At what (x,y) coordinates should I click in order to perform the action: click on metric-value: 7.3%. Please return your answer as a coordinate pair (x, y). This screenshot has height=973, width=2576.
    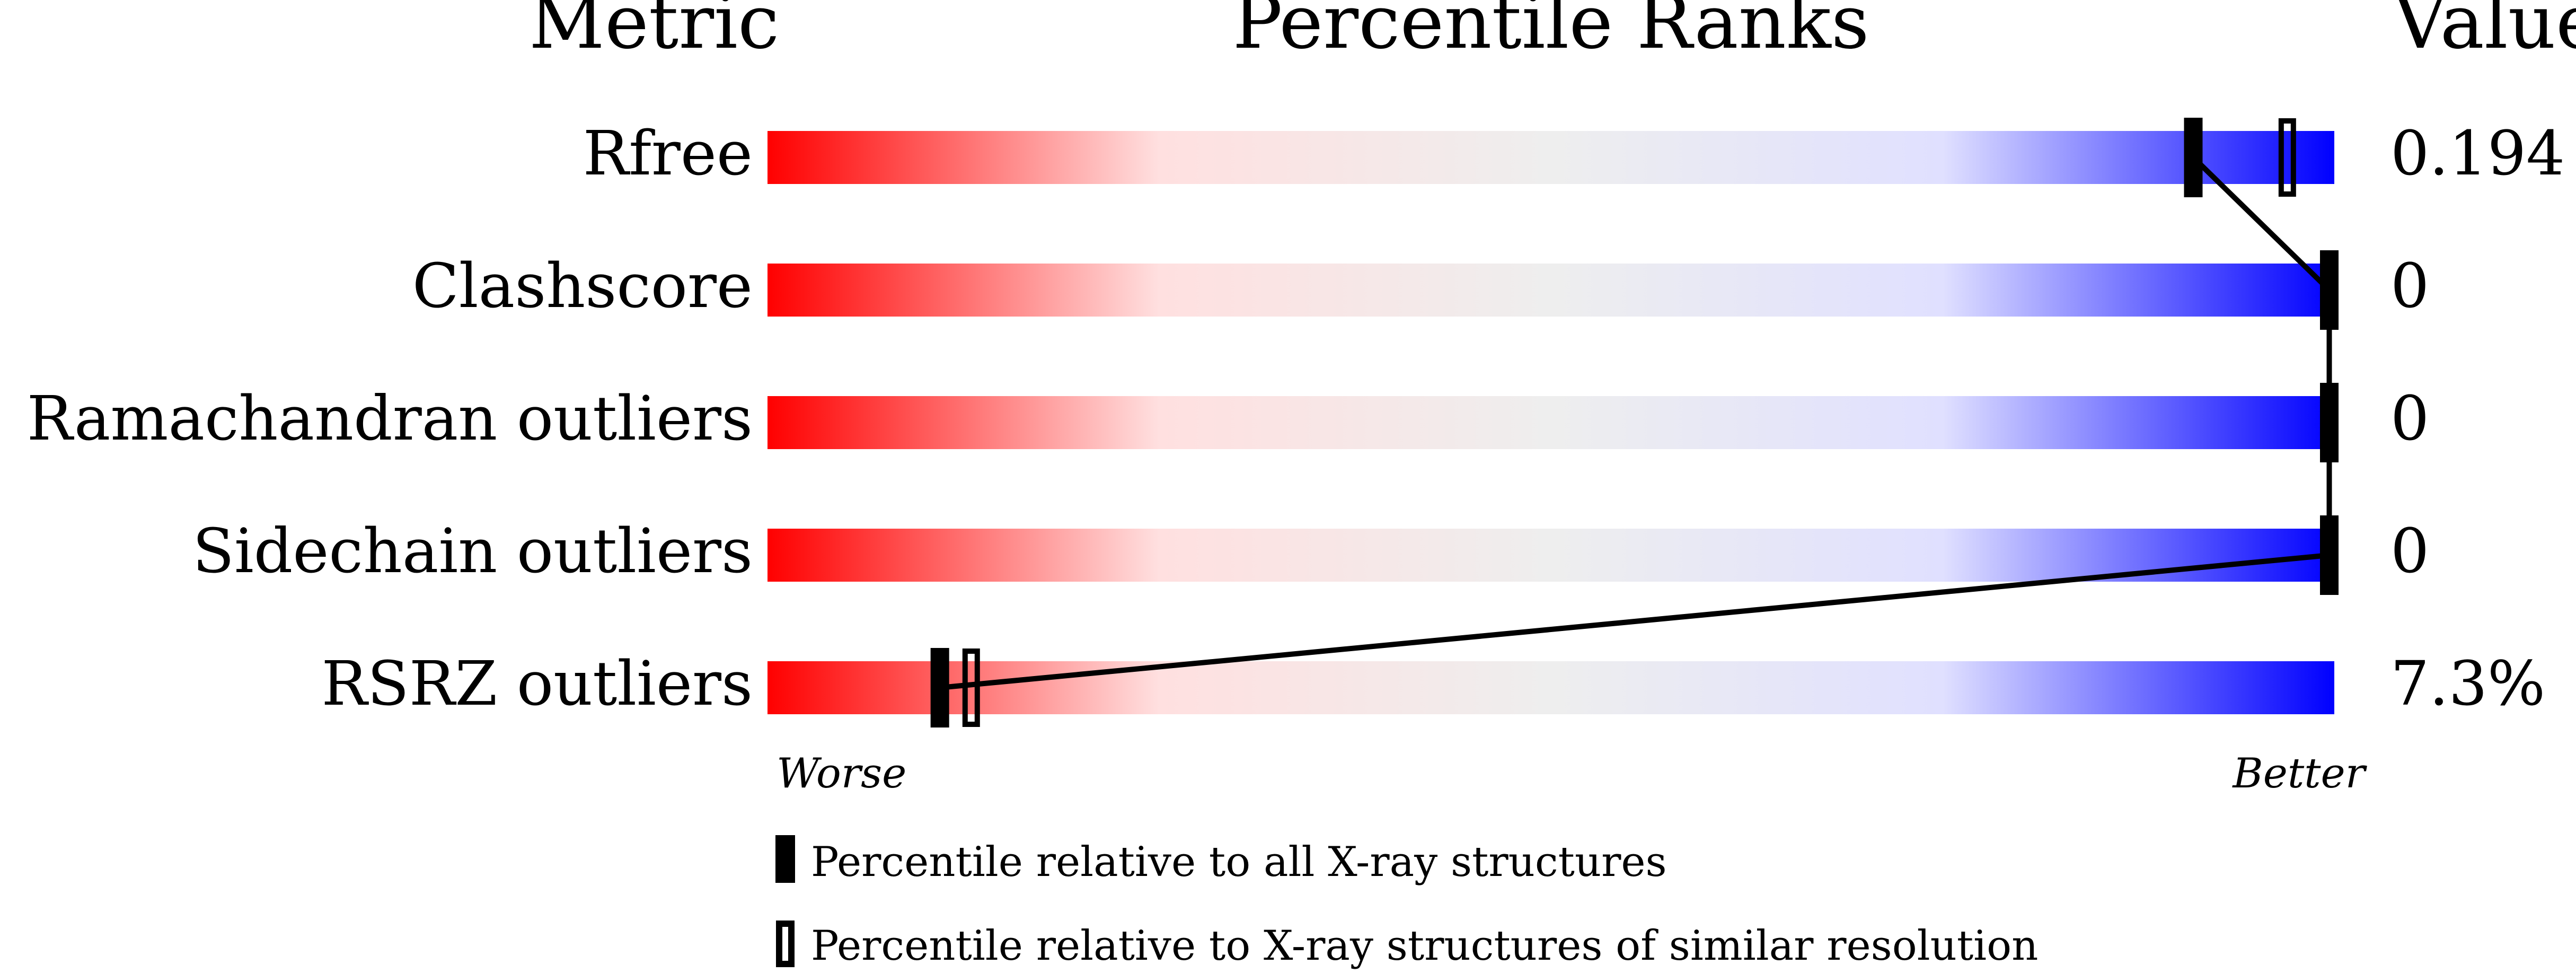
    Looking at the image, I should click on (2467, 684).